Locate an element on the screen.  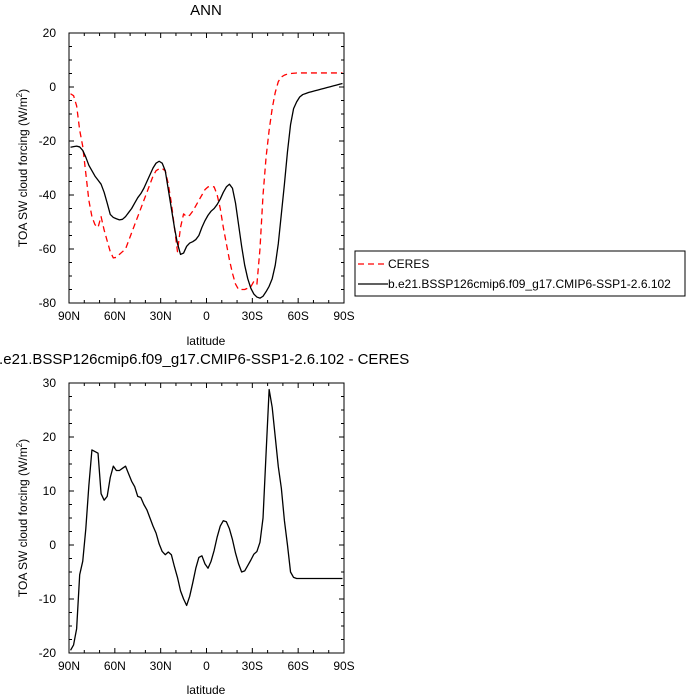
bottom-x-tick-label: 60N is located at coordinates (115, 666).